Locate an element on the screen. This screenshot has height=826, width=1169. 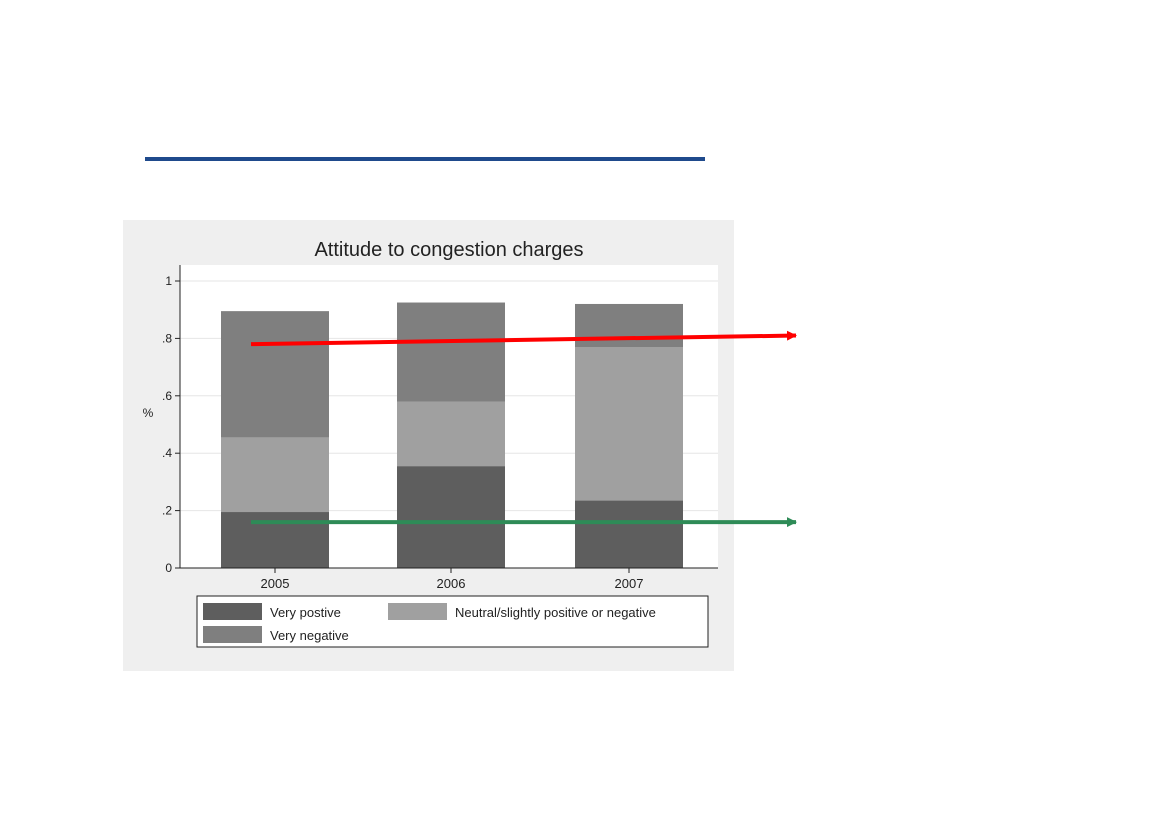
y-tick-label: 0 is located at coordinates (168, 568).